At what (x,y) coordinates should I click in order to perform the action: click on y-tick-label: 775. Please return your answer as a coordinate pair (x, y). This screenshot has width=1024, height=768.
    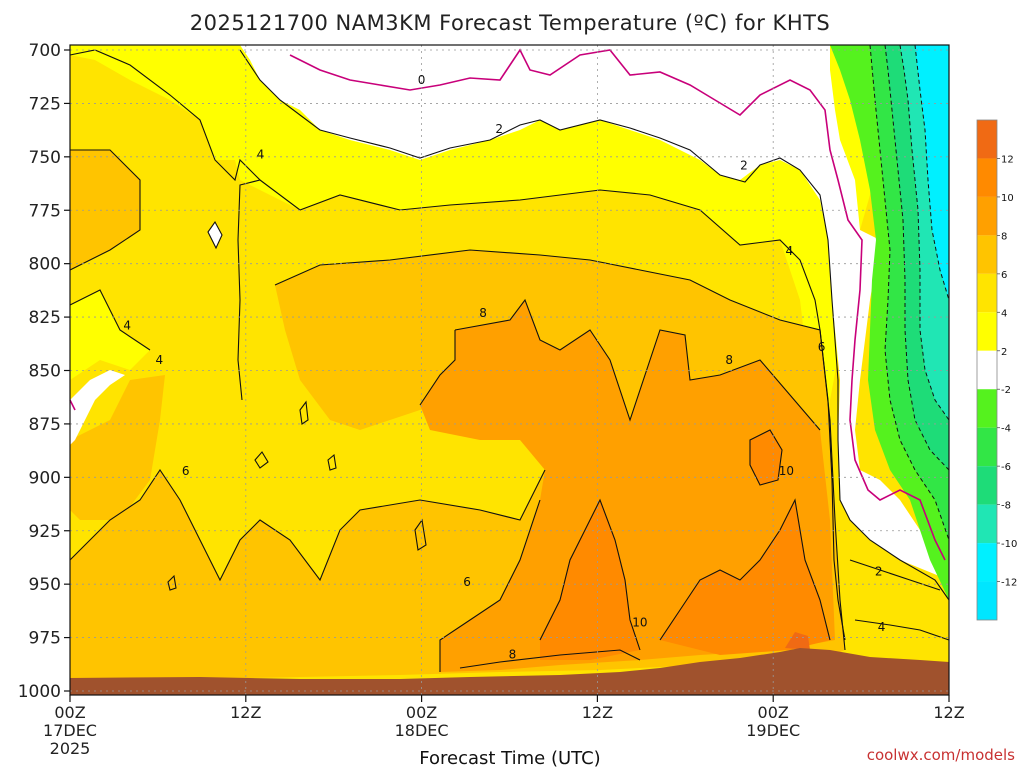
    Looking at the image, I should click on (45, 211).